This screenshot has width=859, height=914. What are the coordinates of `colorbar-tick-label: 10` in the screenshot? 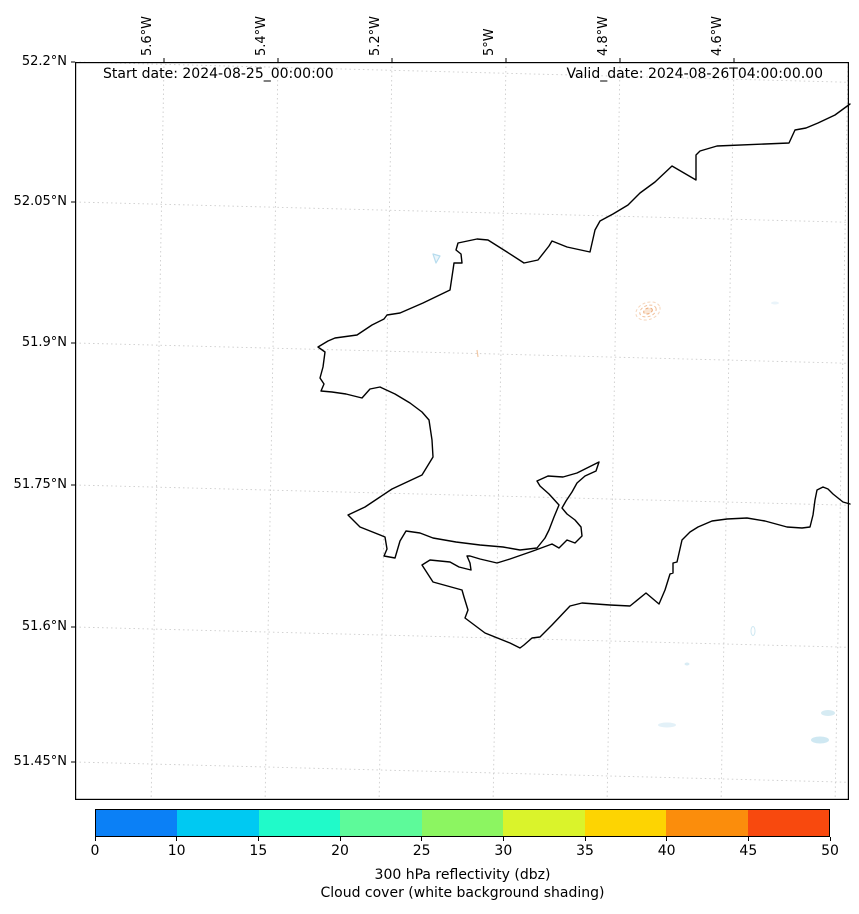 It's located at (176, 851).